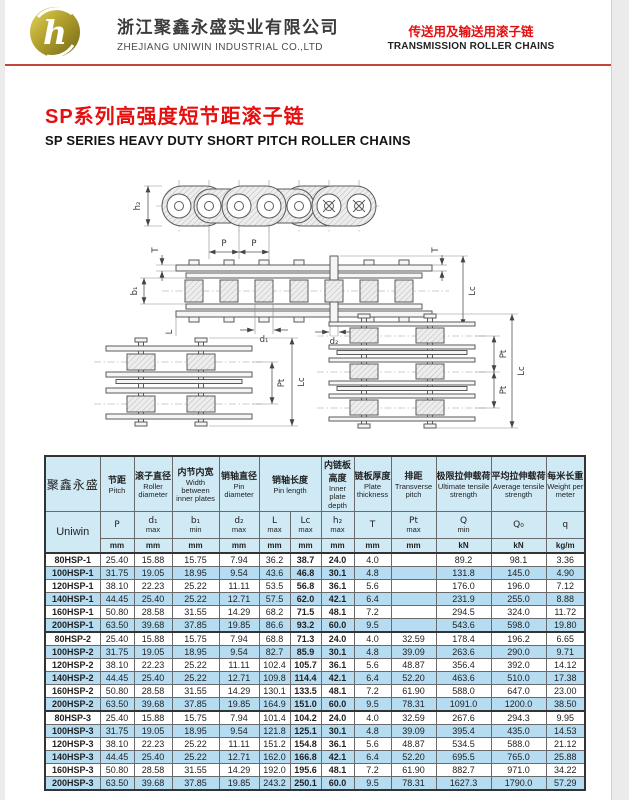 The image size is (629, 800). Describe the element at coordinates (72, 678) in the screenshot. I see `model-cell: 140HSP-2` at that location.